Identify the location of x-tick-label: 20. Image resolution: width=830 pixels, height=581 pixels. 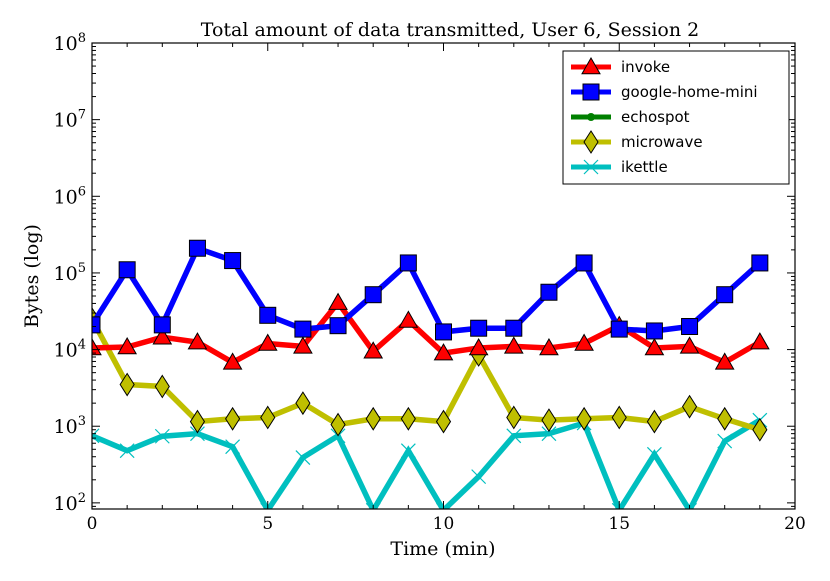
(795, 524).